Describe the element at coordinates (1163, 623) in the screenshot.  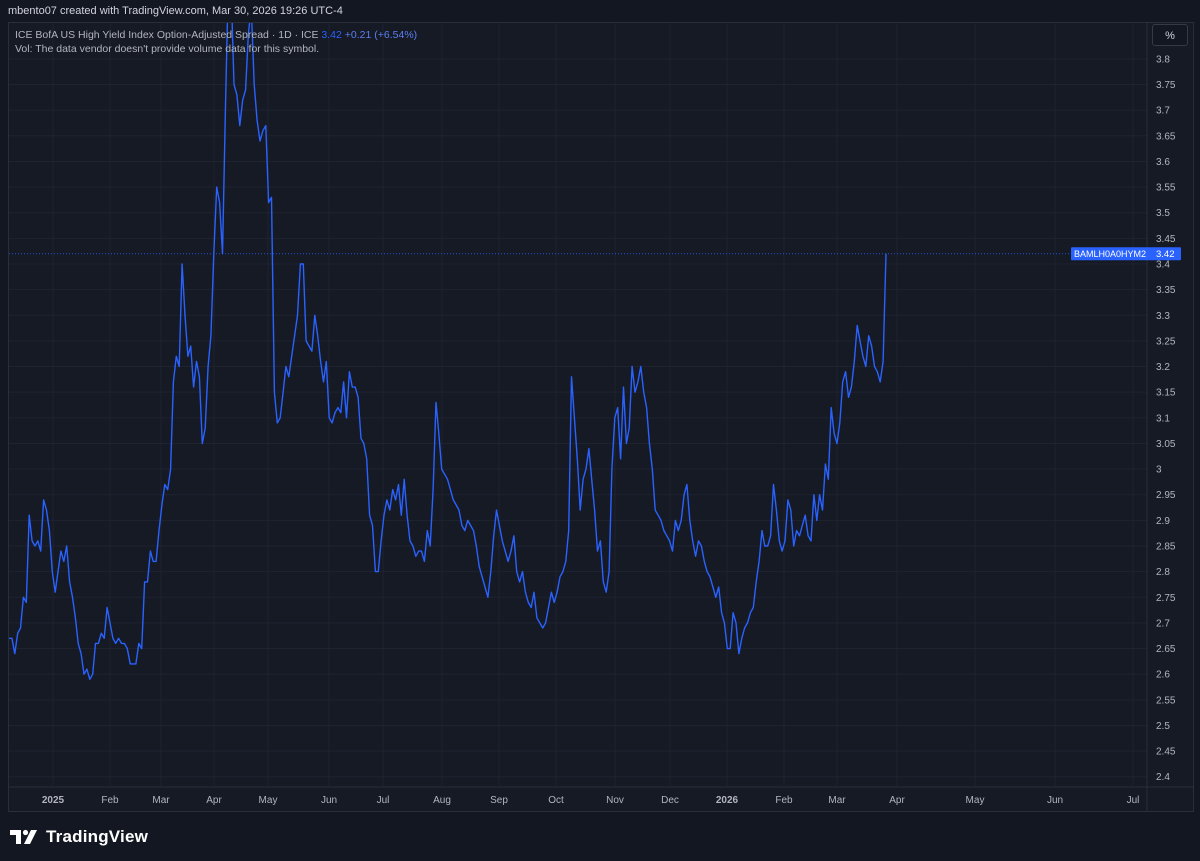
I see `y-tick-label: 2.7` at that location.